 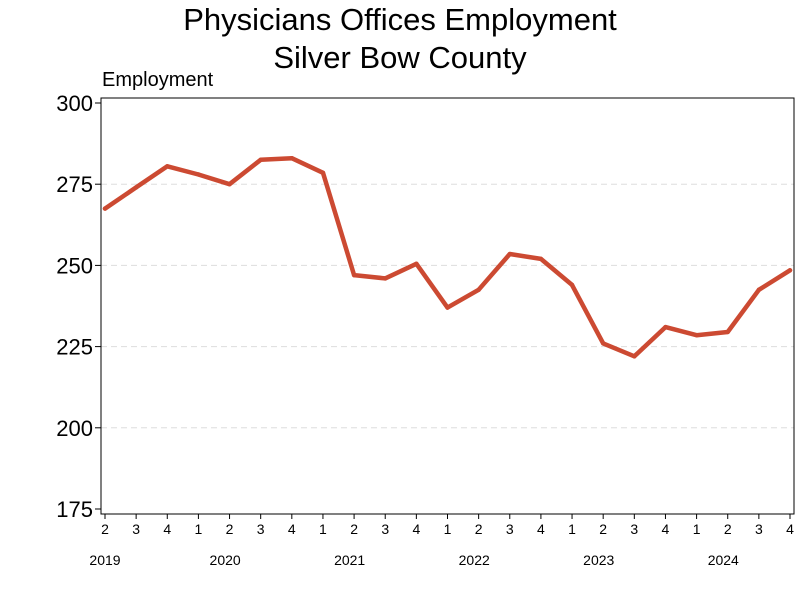 What do you see at coordinates (697, 529) in the screenshot?
I see `x-tick-label-19: 1` at bounding box center [697, 529].